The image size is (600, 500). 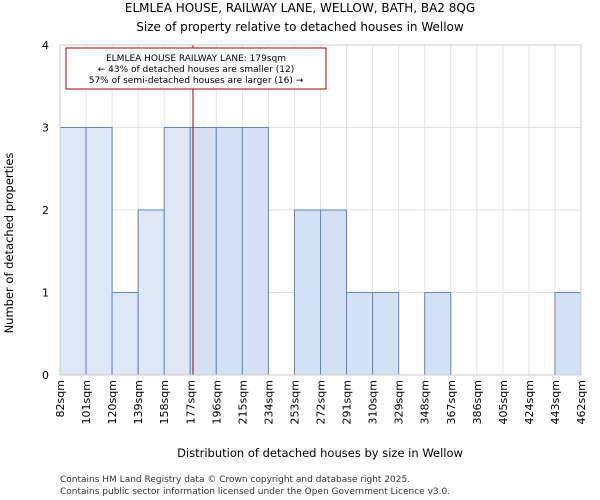 What do you see at coordinates (45, 375) in the screenshot?
I see `y-tick-label: 0` at bounding box center [45, 375].